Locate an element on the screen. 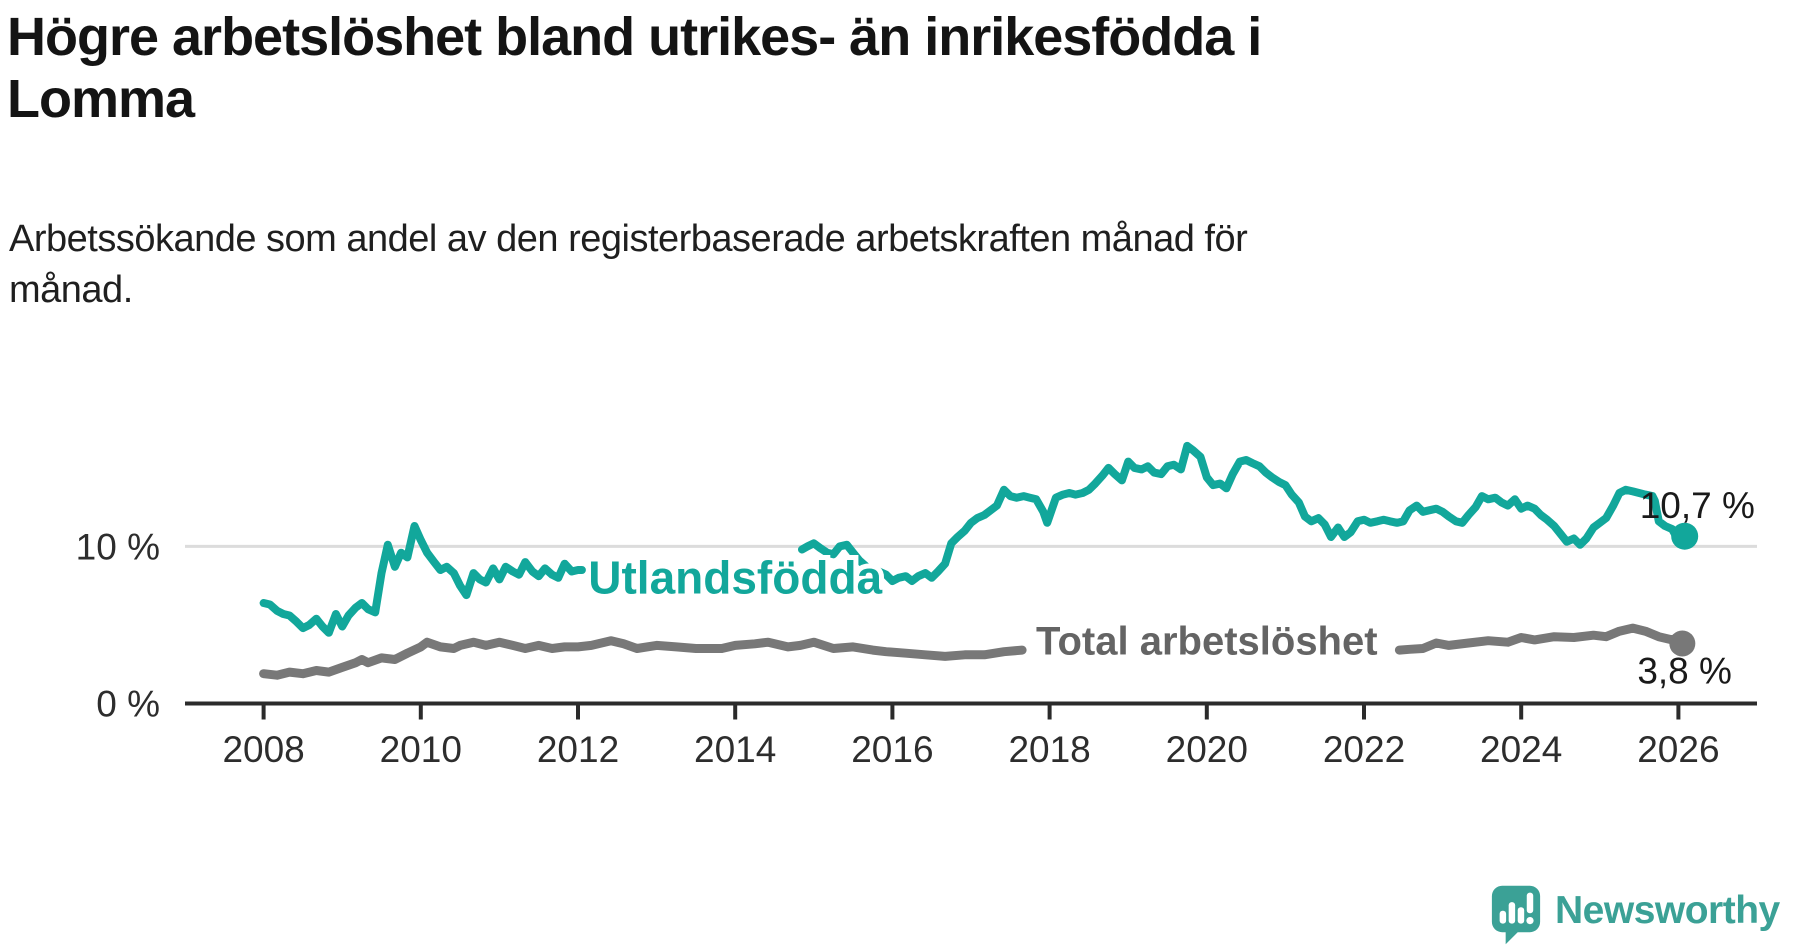 This screenshot has width=1800, height=948. x-tick-label-2014: 2014 is located at coordinates (735, 749).